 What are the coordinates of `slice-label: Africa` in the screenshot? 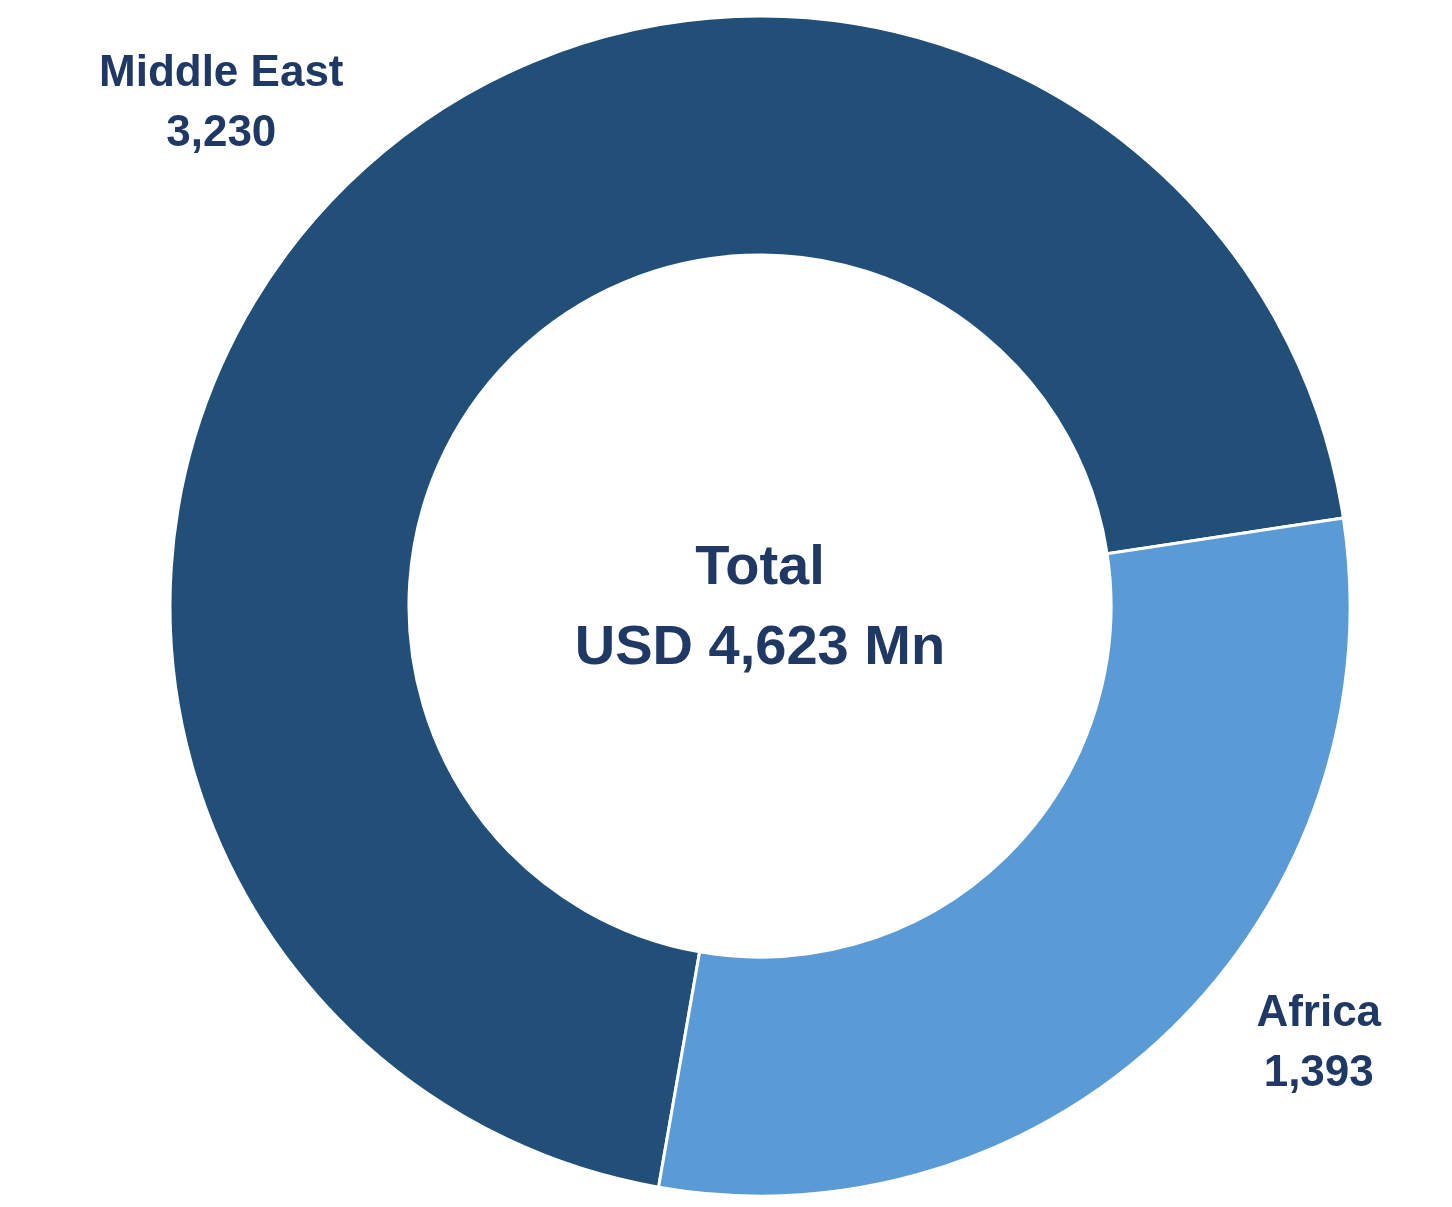 It's located at (1319, 1010).